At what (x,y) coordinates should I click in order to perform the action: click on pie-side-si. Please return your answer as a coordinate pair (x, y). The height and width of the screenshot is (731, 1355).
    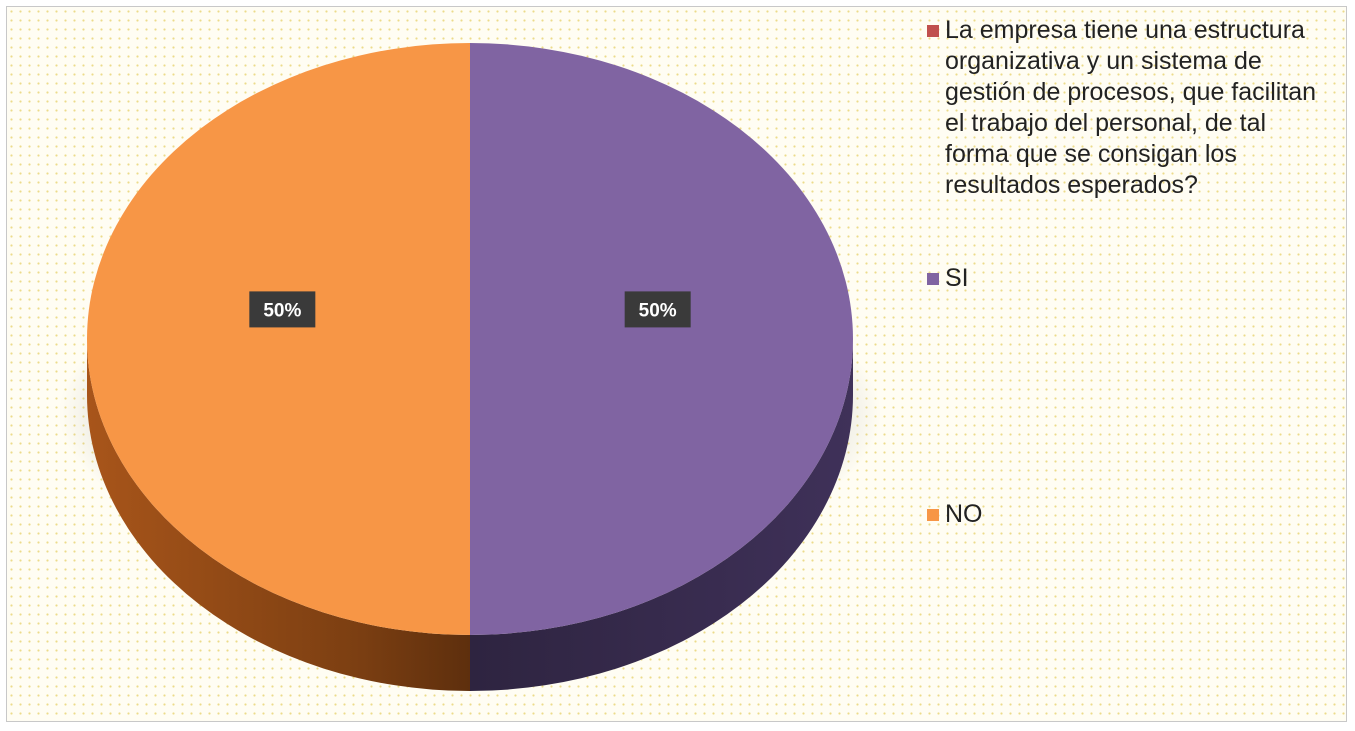
    Looking at the image, I should click on (661, 515).